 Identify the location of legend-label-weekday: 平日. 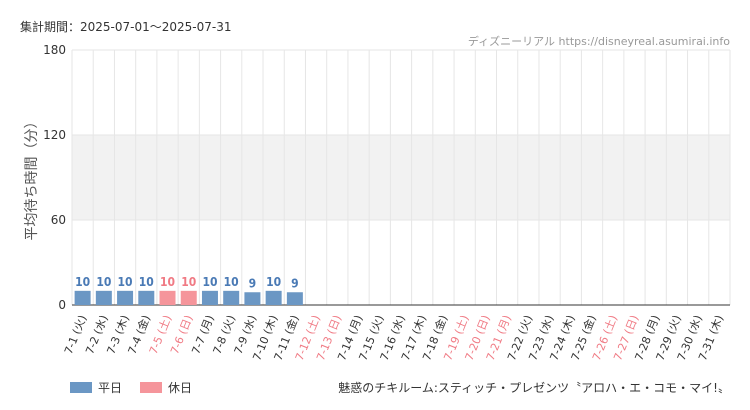
(110, 388).